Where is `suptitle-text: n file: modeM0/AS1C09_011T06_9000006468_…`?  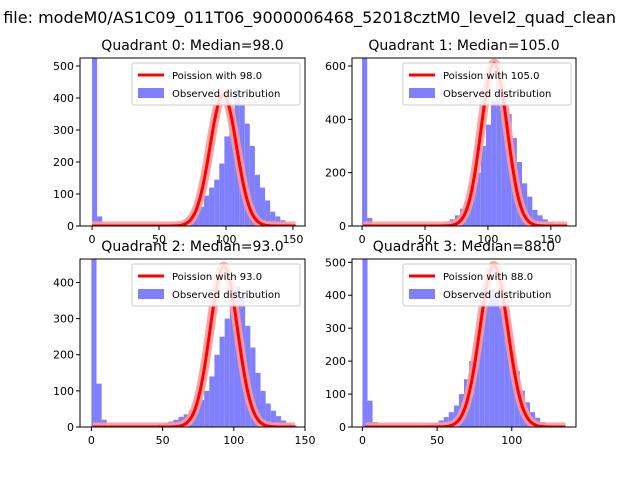
suptitle-text: n file: modeM0/AS1C09_011T06_9000006468_… is located at coordinates (308, 17).